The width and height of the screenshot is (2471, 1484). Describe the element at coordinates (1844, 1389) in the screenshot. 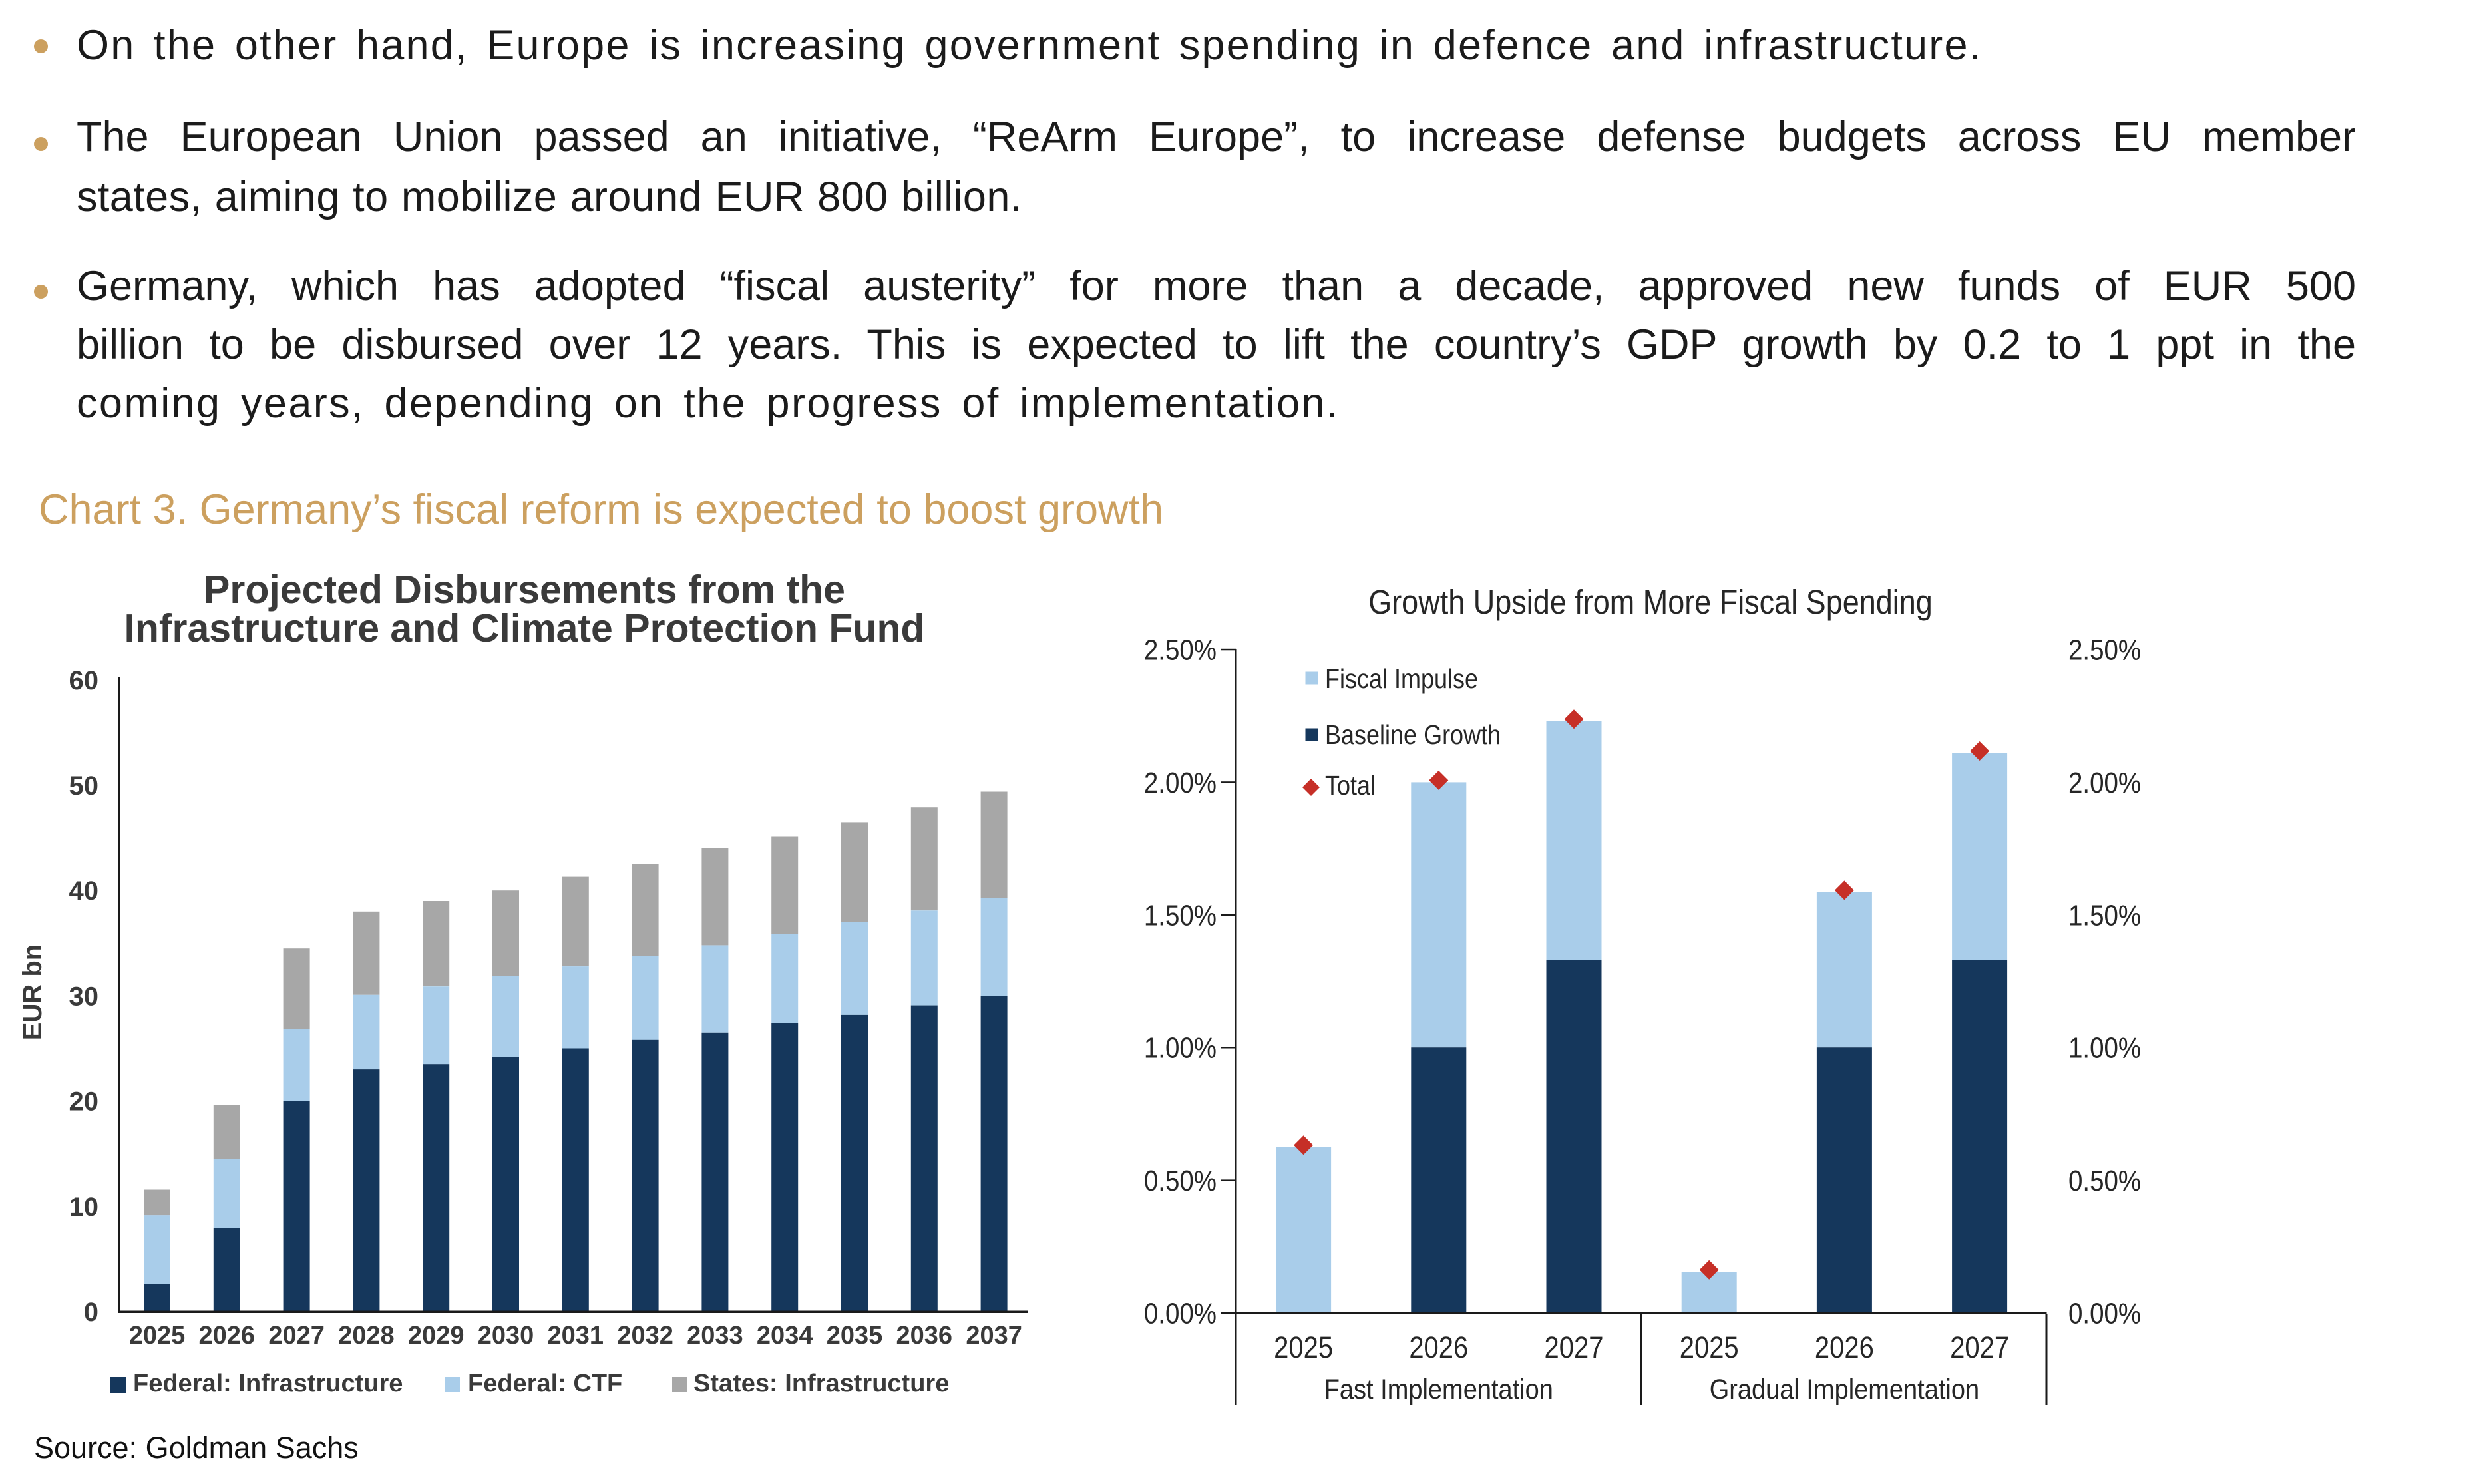

I see `svg-text: Gradual Implementation` at that location.